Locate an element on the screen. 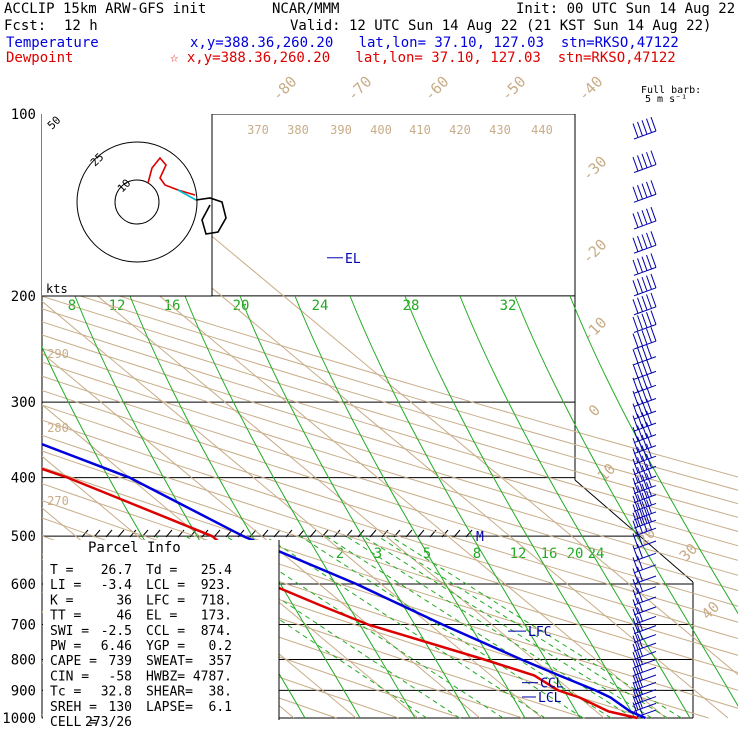 This screenshot has width=740, height=740. mixing-ratio-label: 24 is located at coordinates (596, 554).